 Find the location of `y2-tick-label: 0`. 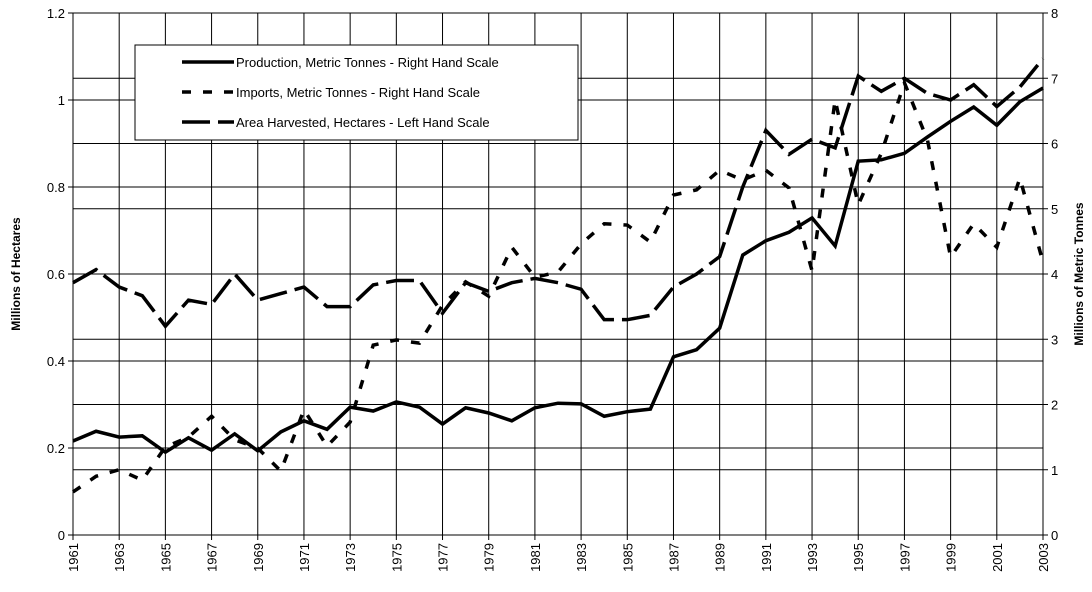

y2-tick-label: 0 is located at coordinates (1054, 535).